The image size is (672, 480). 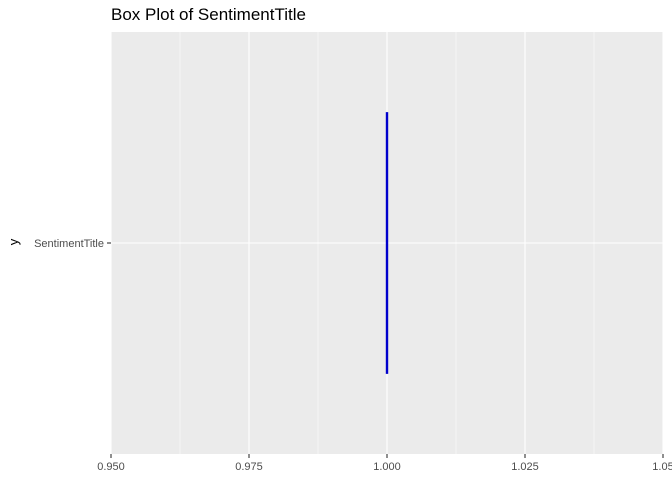 I want to click on x-axis: 0.950 0.975 1.000 1.025 1.05, so click(x=384, y=463).